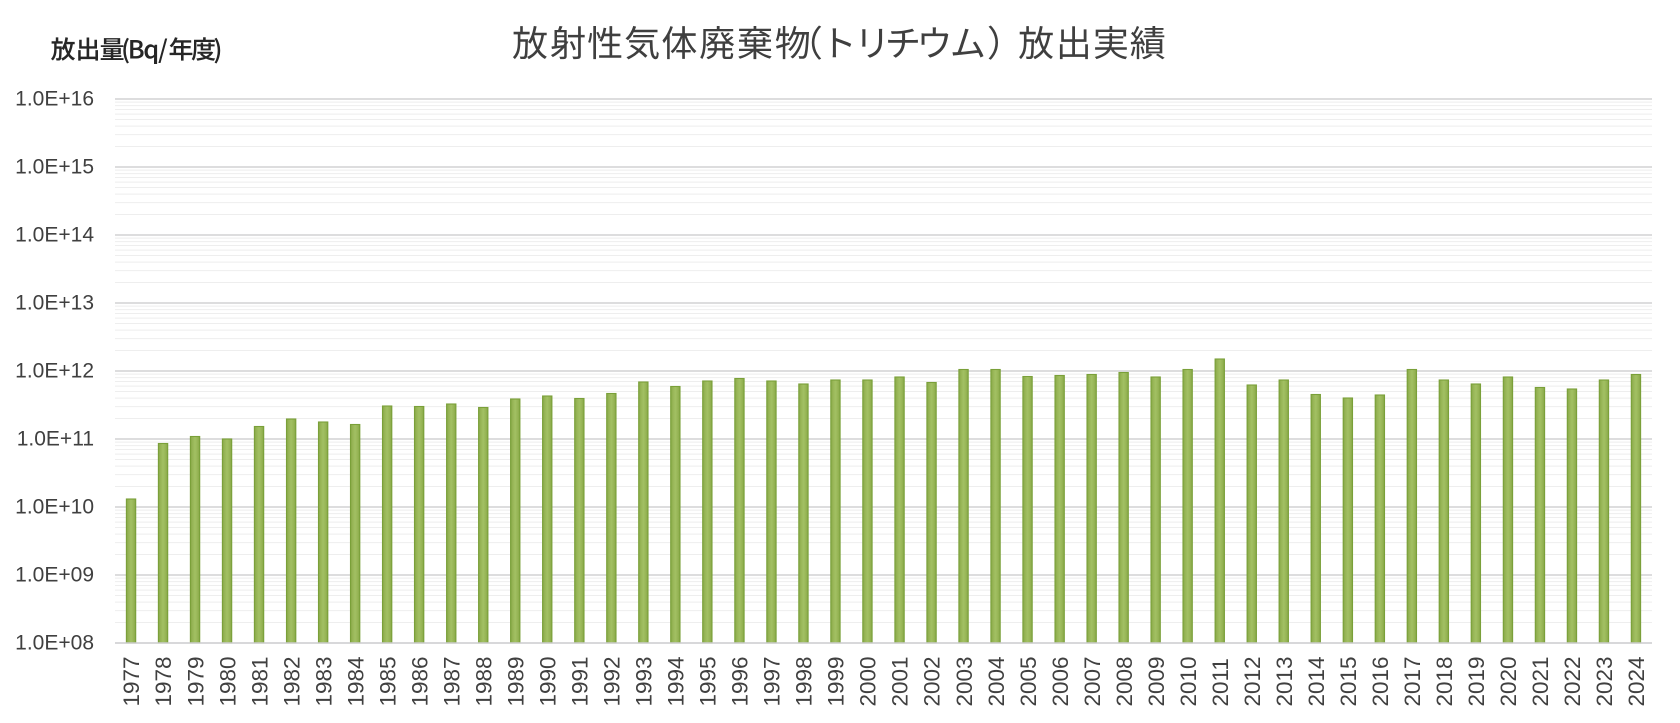 Image resolution: width=1680 pixels, height=723 pixels. Describe the element at coordinates (1124, 681) in the screenshot. I see `svg-text: 2008` at that location.